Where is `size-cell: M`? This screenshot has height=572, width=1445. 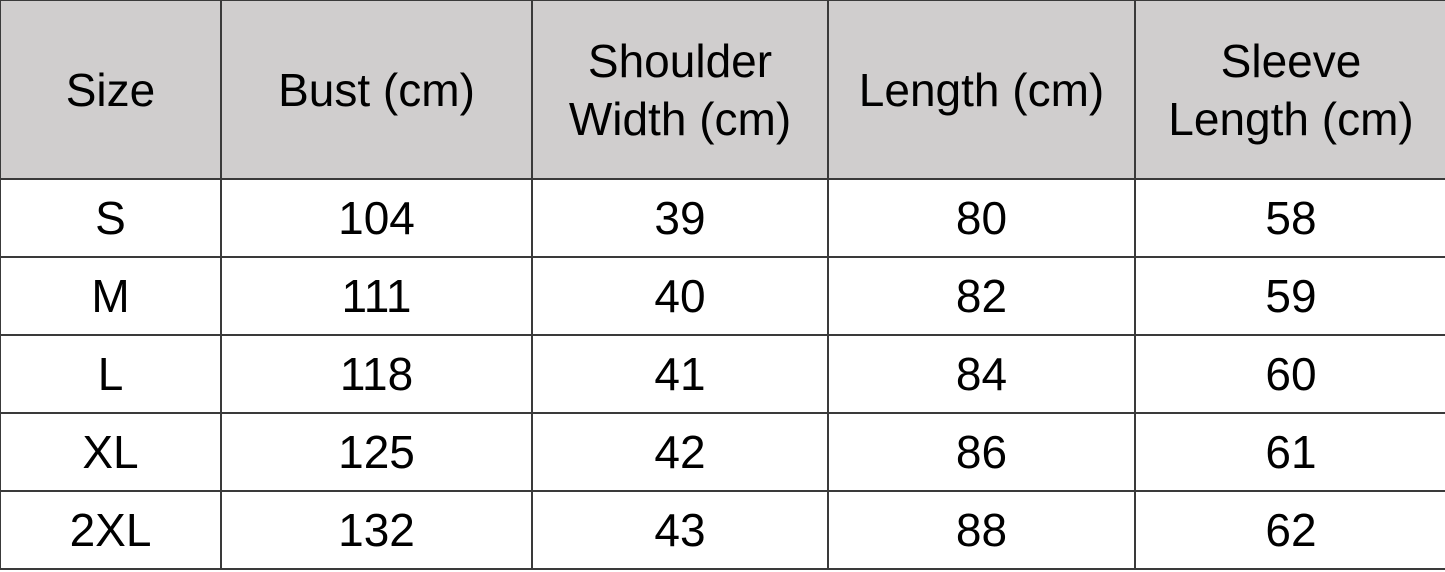 size-cell: M is located at coordinates (111, 296).